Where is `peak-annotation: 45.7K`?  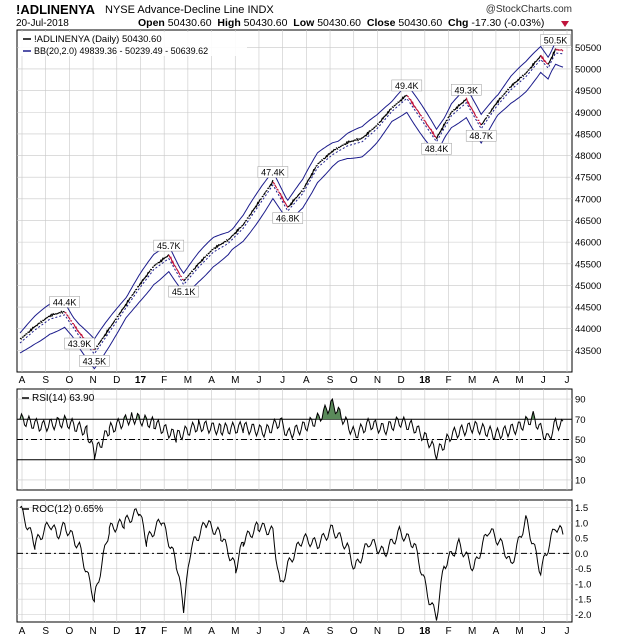 peak-annotation: 45.7K is located at coordinates (169, 246).